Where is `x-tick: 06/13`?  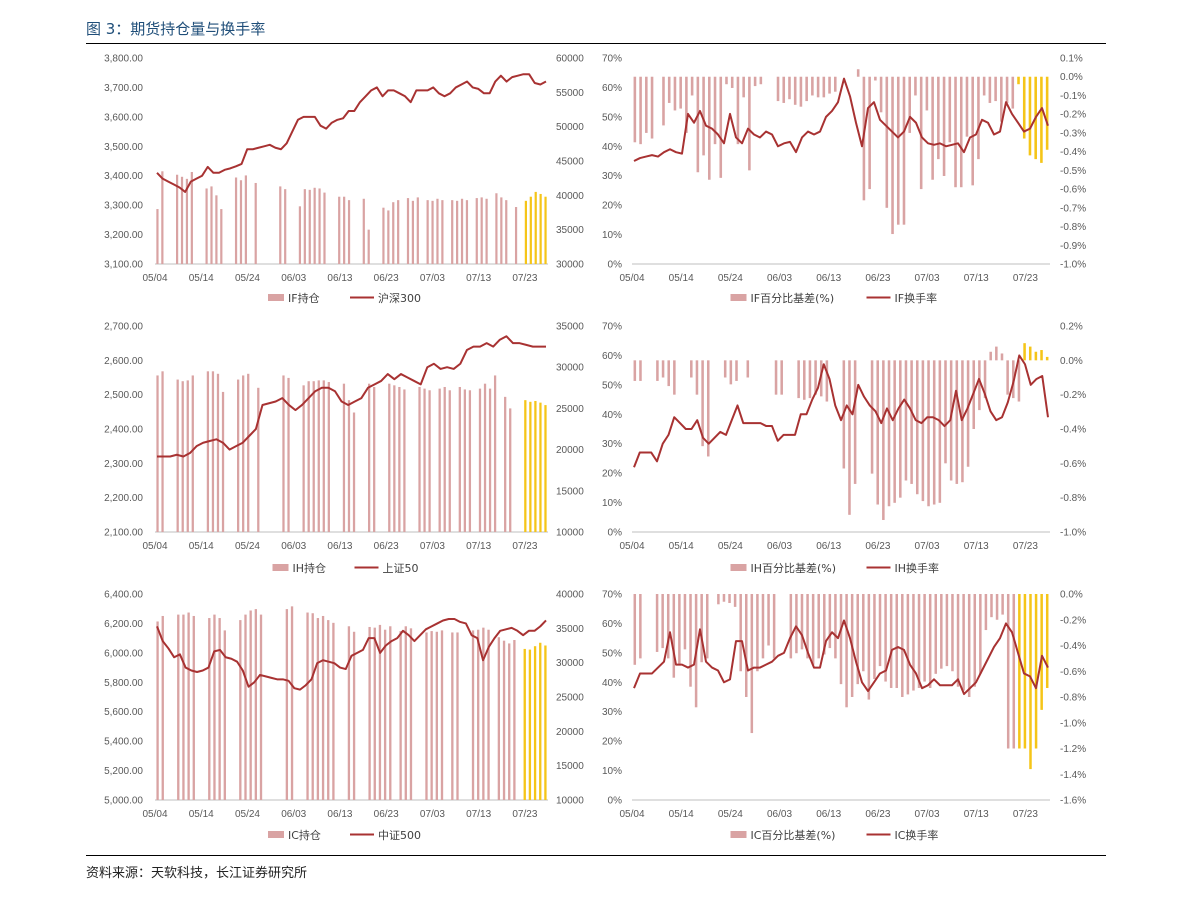
x-tick: 06/13 is located at coordinates (828, 814).